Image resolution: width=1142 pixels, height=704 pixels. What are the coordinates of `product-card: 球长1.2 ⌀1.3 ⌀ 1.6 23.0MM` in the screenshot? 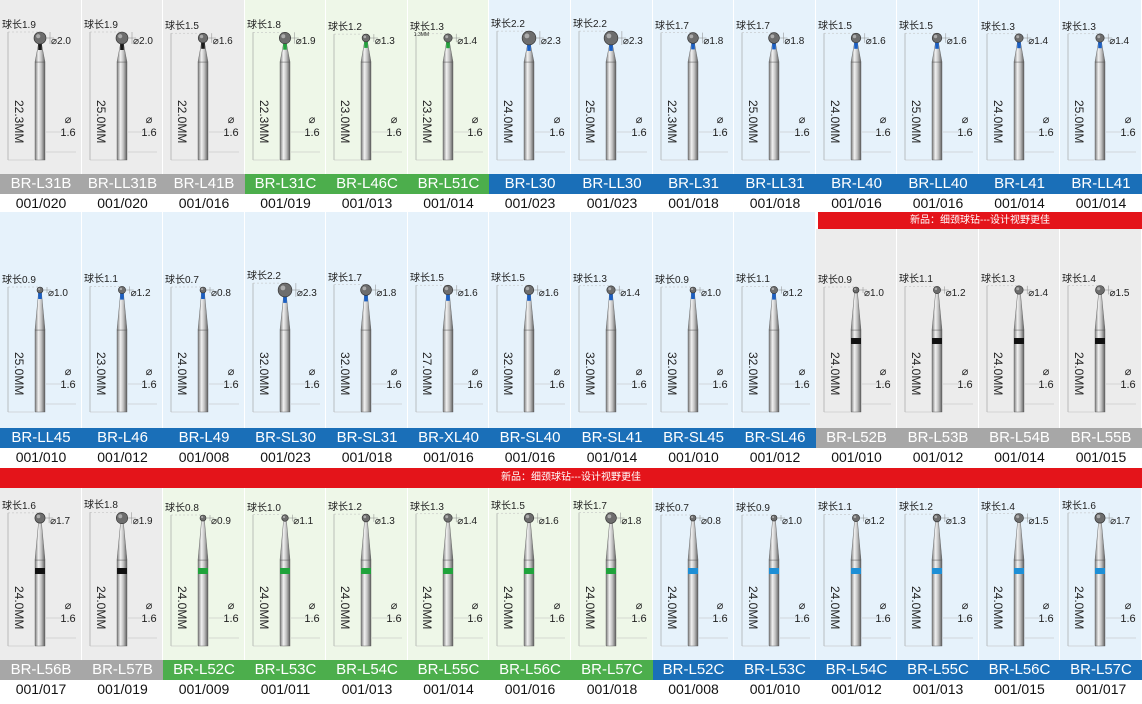 It's located at (367, 87).